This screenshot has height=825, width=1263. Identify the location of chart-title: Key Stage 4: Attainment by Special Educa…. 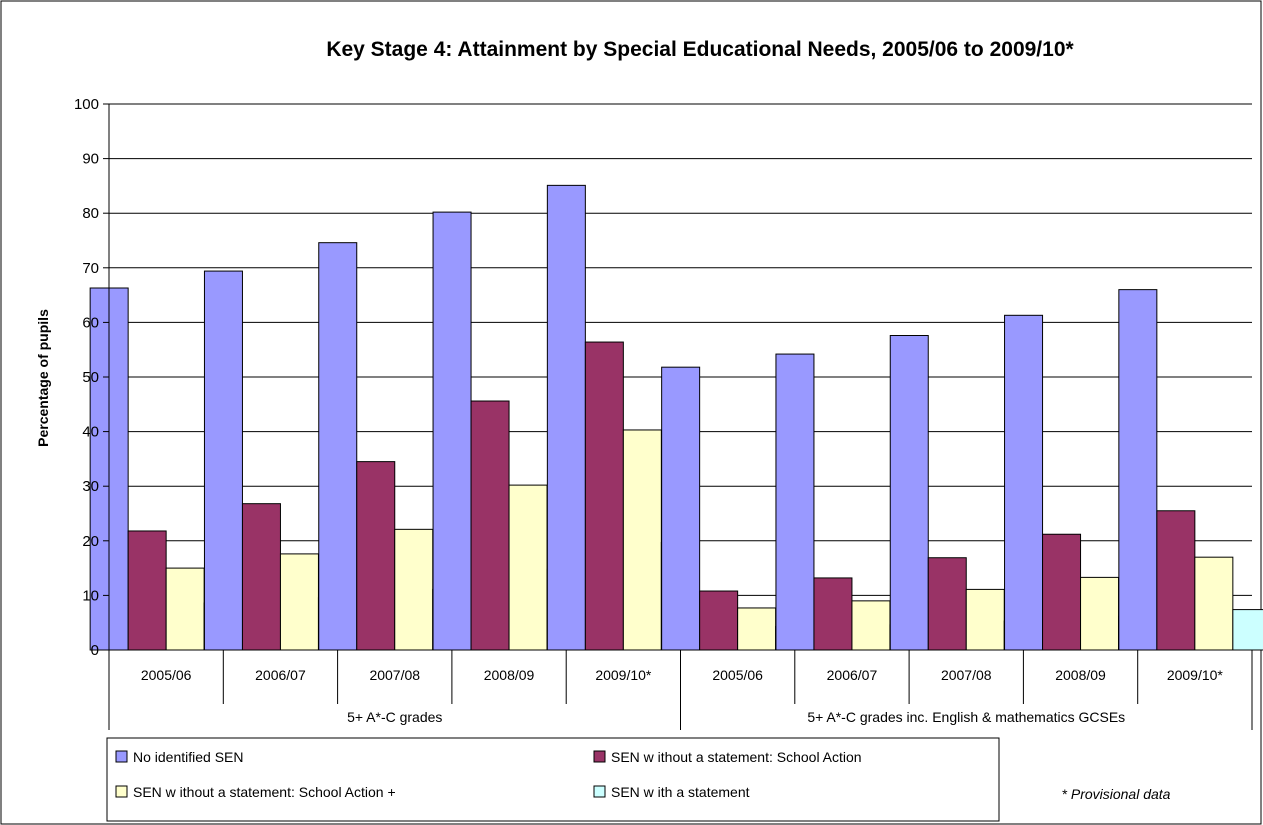
(700, 49).